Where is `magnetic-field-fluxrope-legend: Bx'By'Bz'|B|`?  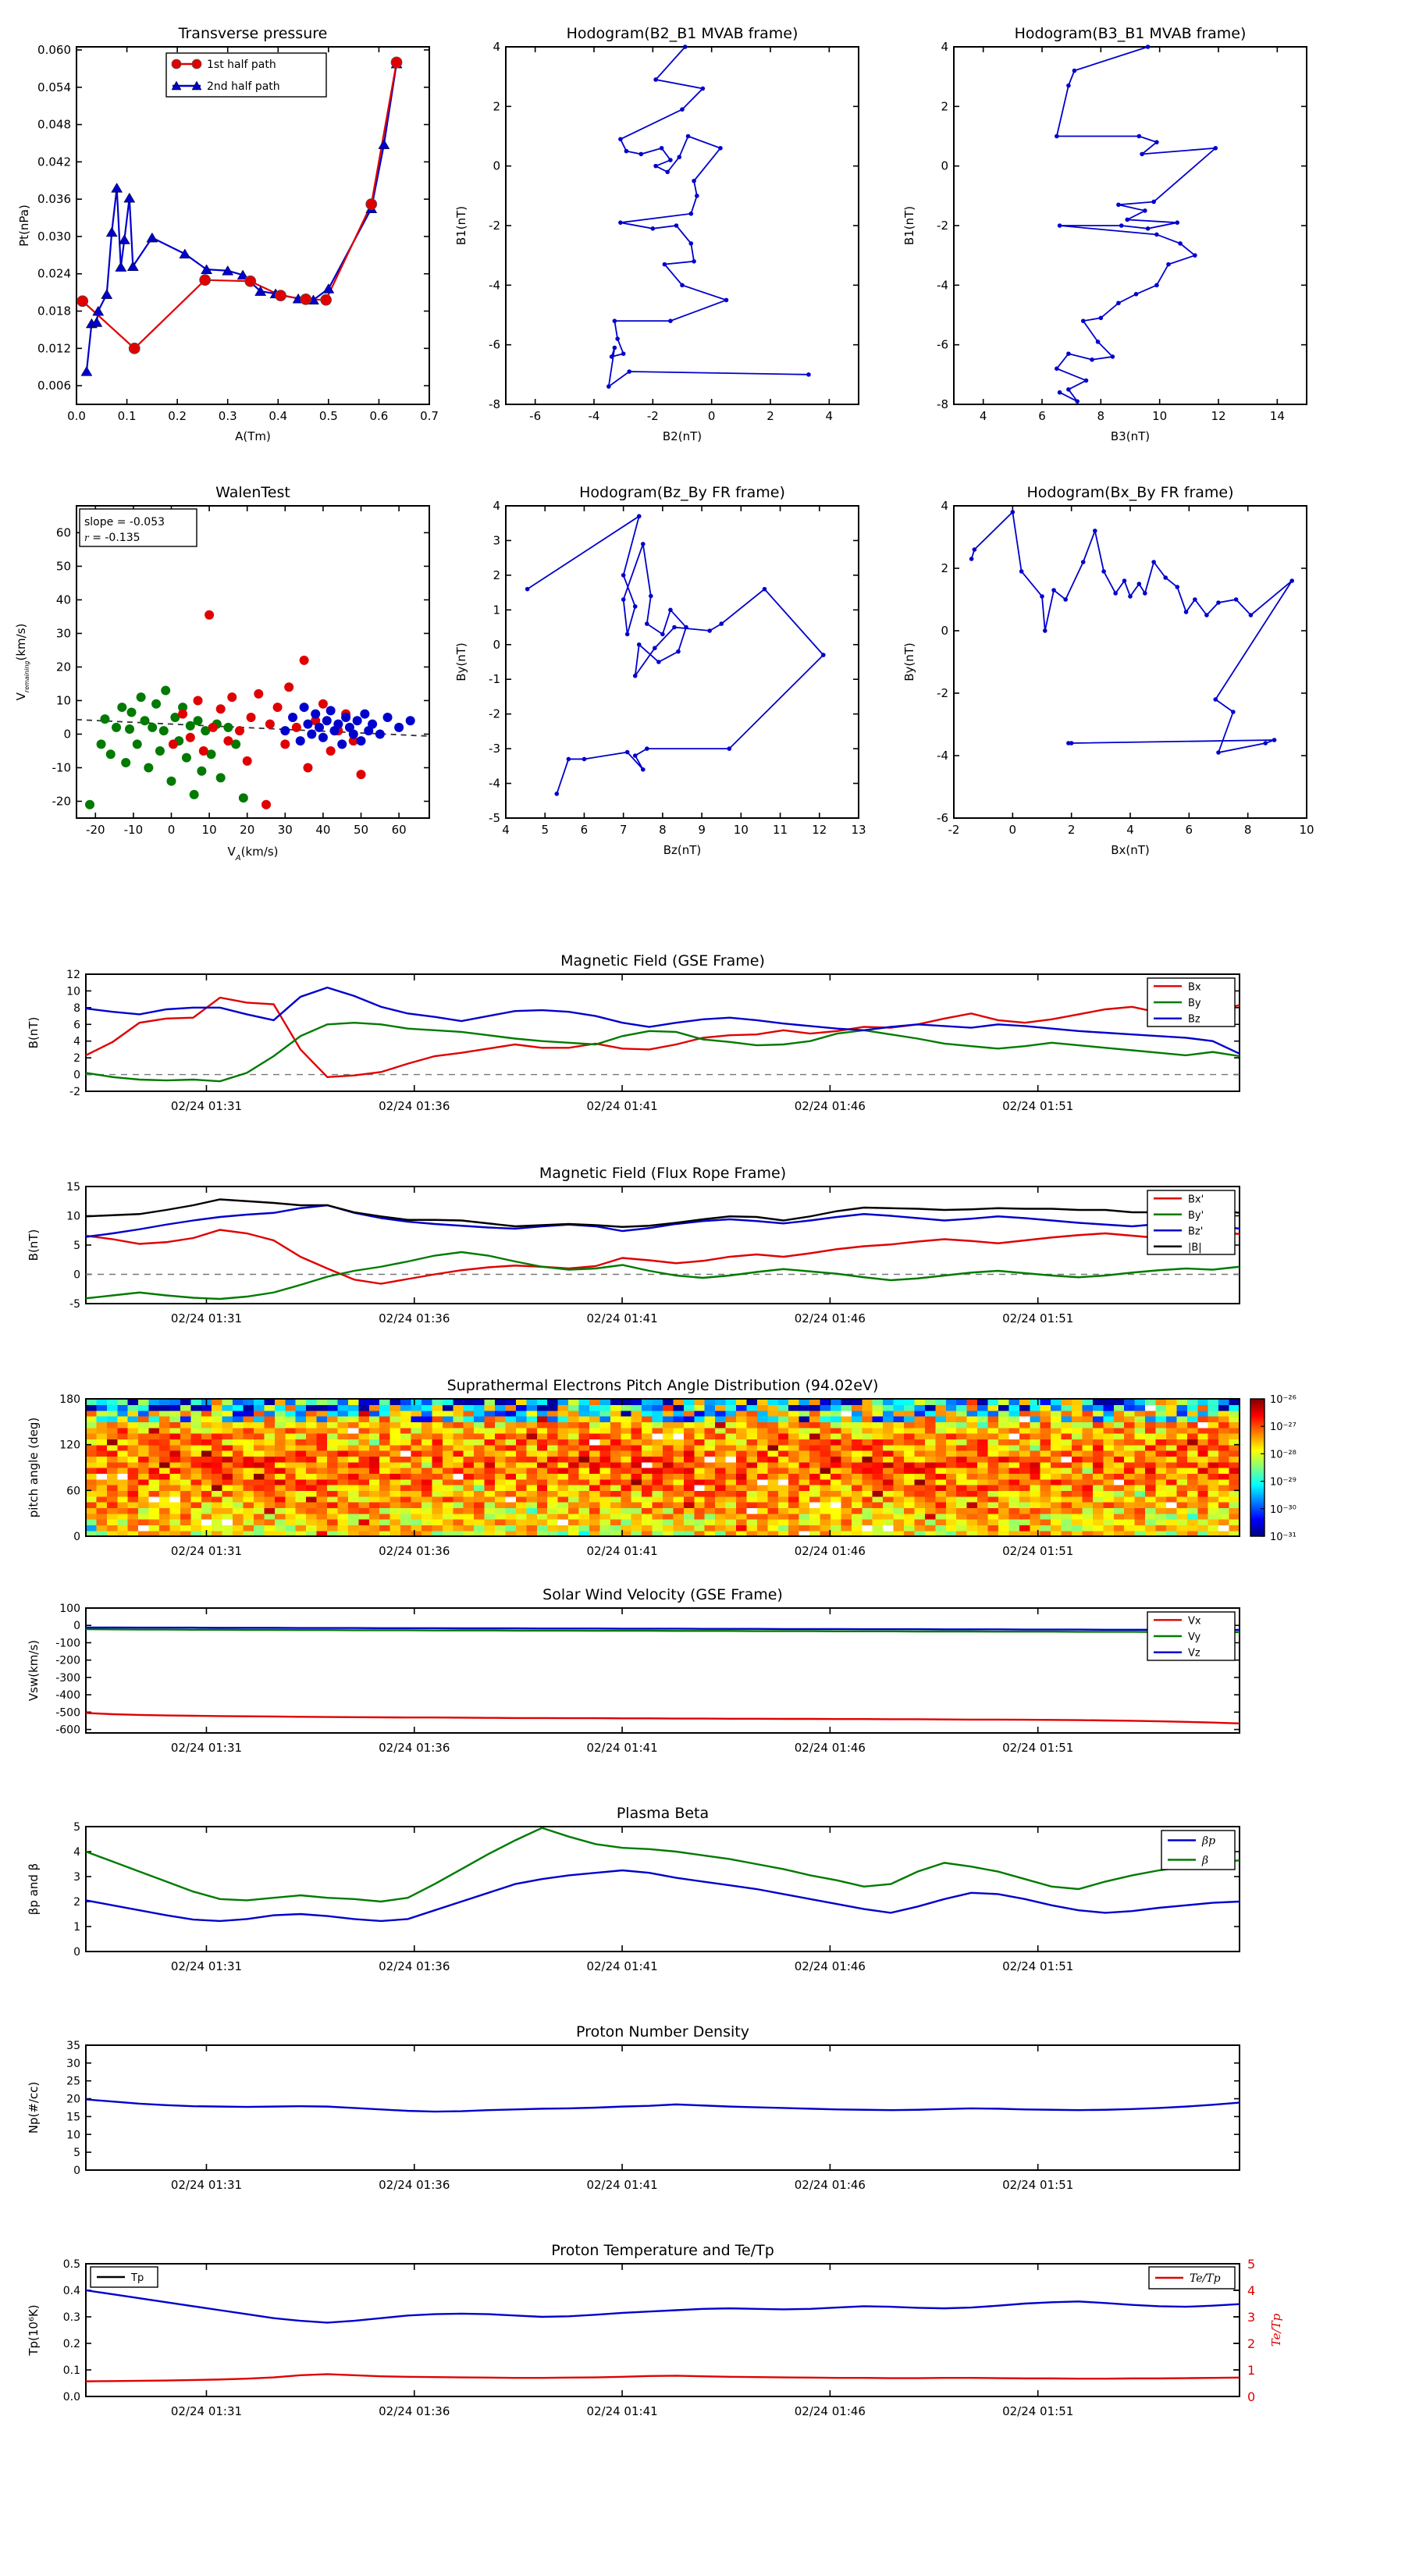
magnetic-field-fluxrope-legend: Bx'By'Bz'|B| is located at coordinates (1191, 1222).